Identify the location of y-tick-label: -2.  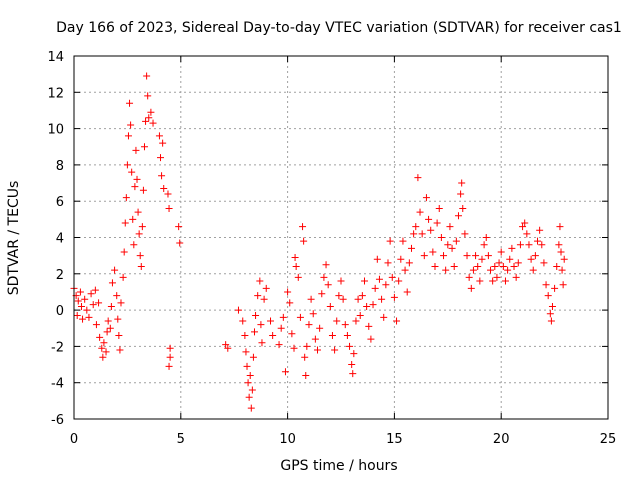
(57, 347).